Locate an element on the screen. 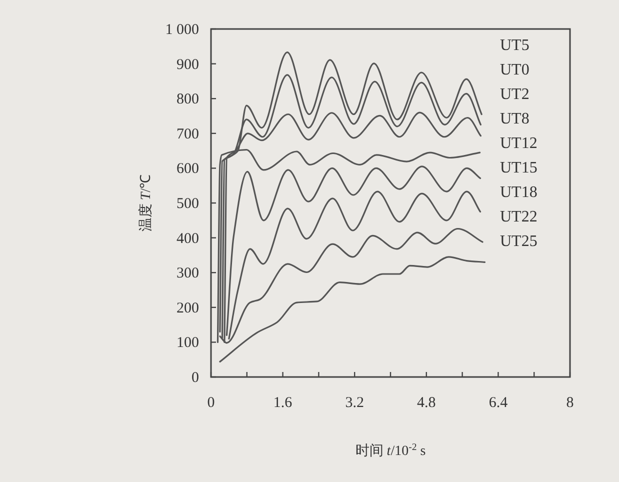 The height and width of the screenshot is (482, 619). x-tick-label: 0 is located at coordinates (211, 403).